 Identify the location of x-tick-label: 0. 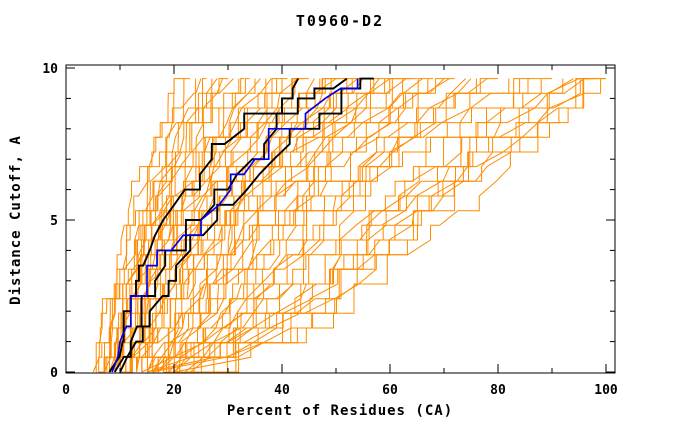
(66, 390).